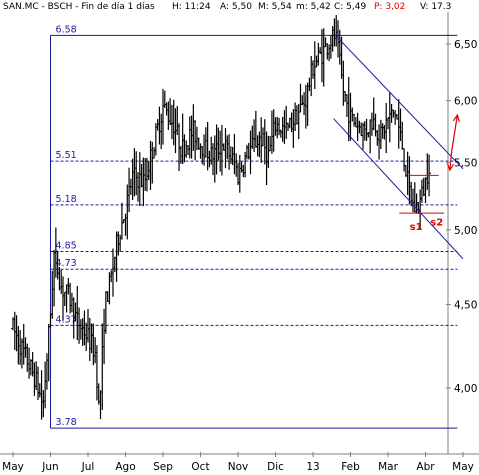  What do you see at coordinates (200, 467) in the screenshot?
I see `x-tick-label: Oct` at bounding box center [200, 467].